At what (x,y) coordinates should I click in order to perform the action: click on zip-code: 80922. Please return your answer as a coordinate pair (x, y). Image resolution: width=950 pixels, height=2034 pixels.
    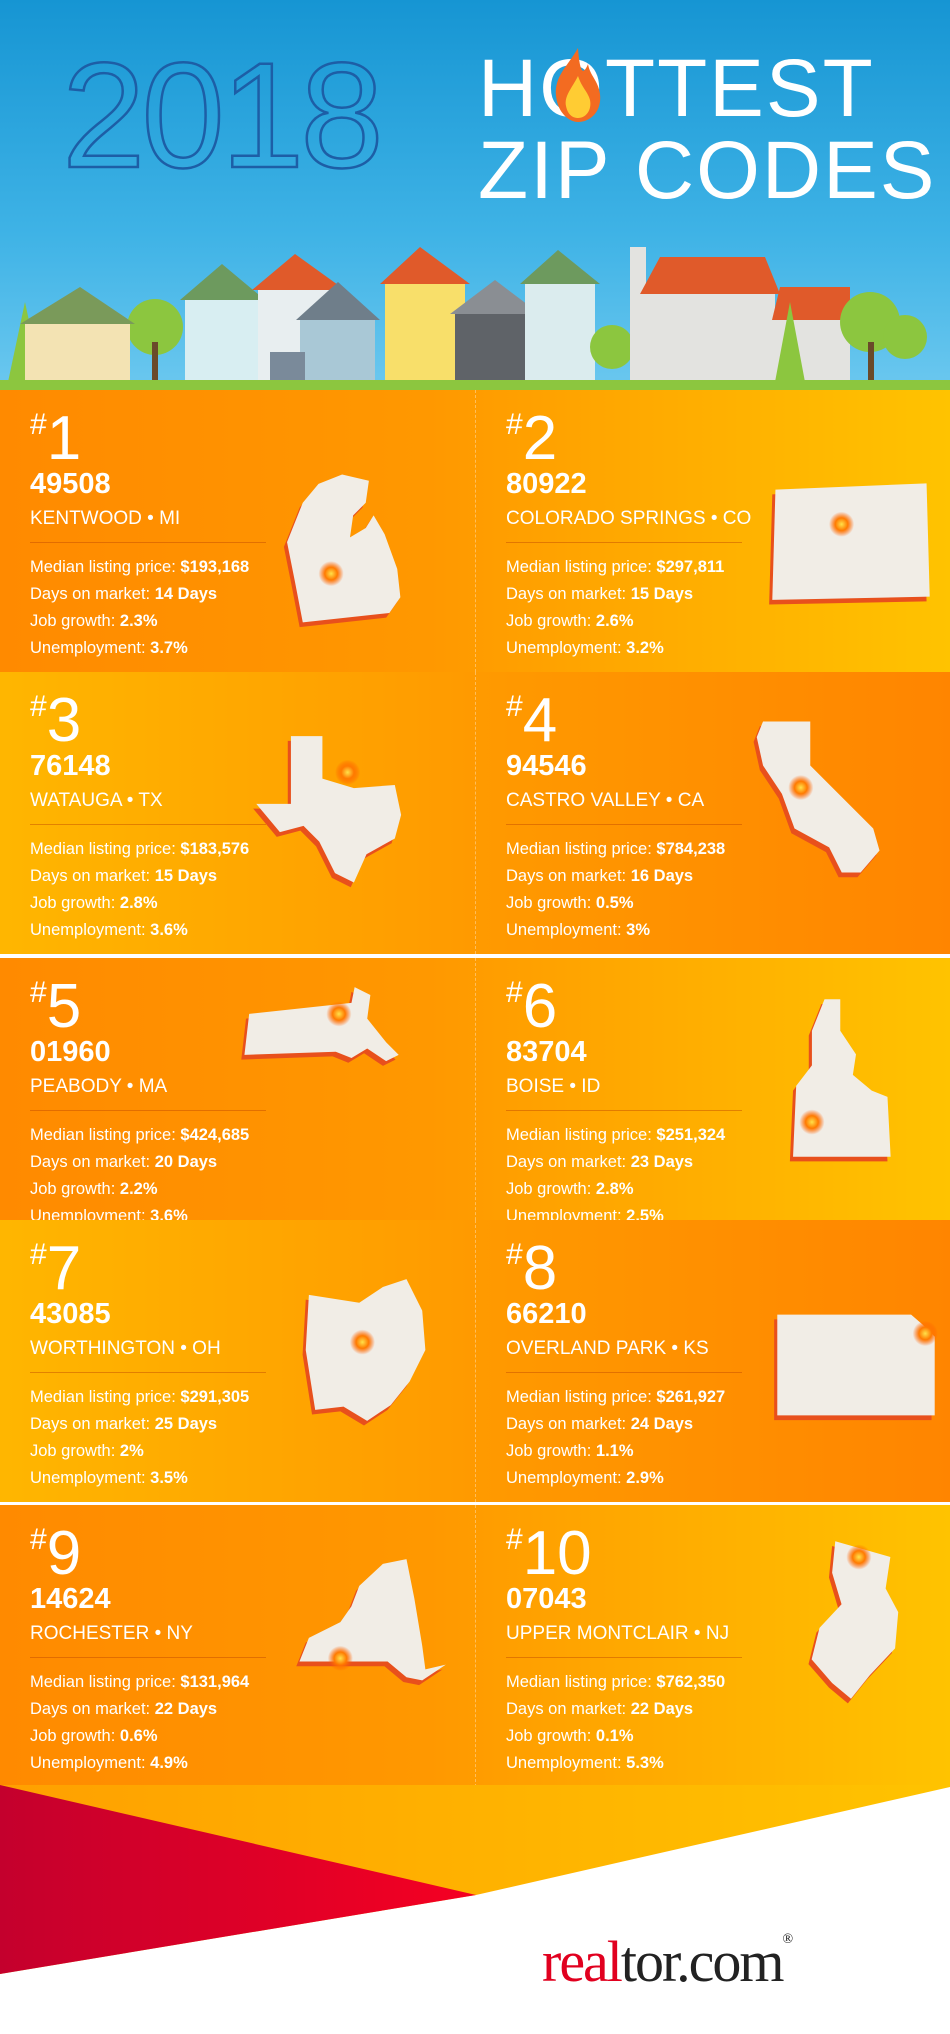
    Looking at the image, I should click on (546, 484).